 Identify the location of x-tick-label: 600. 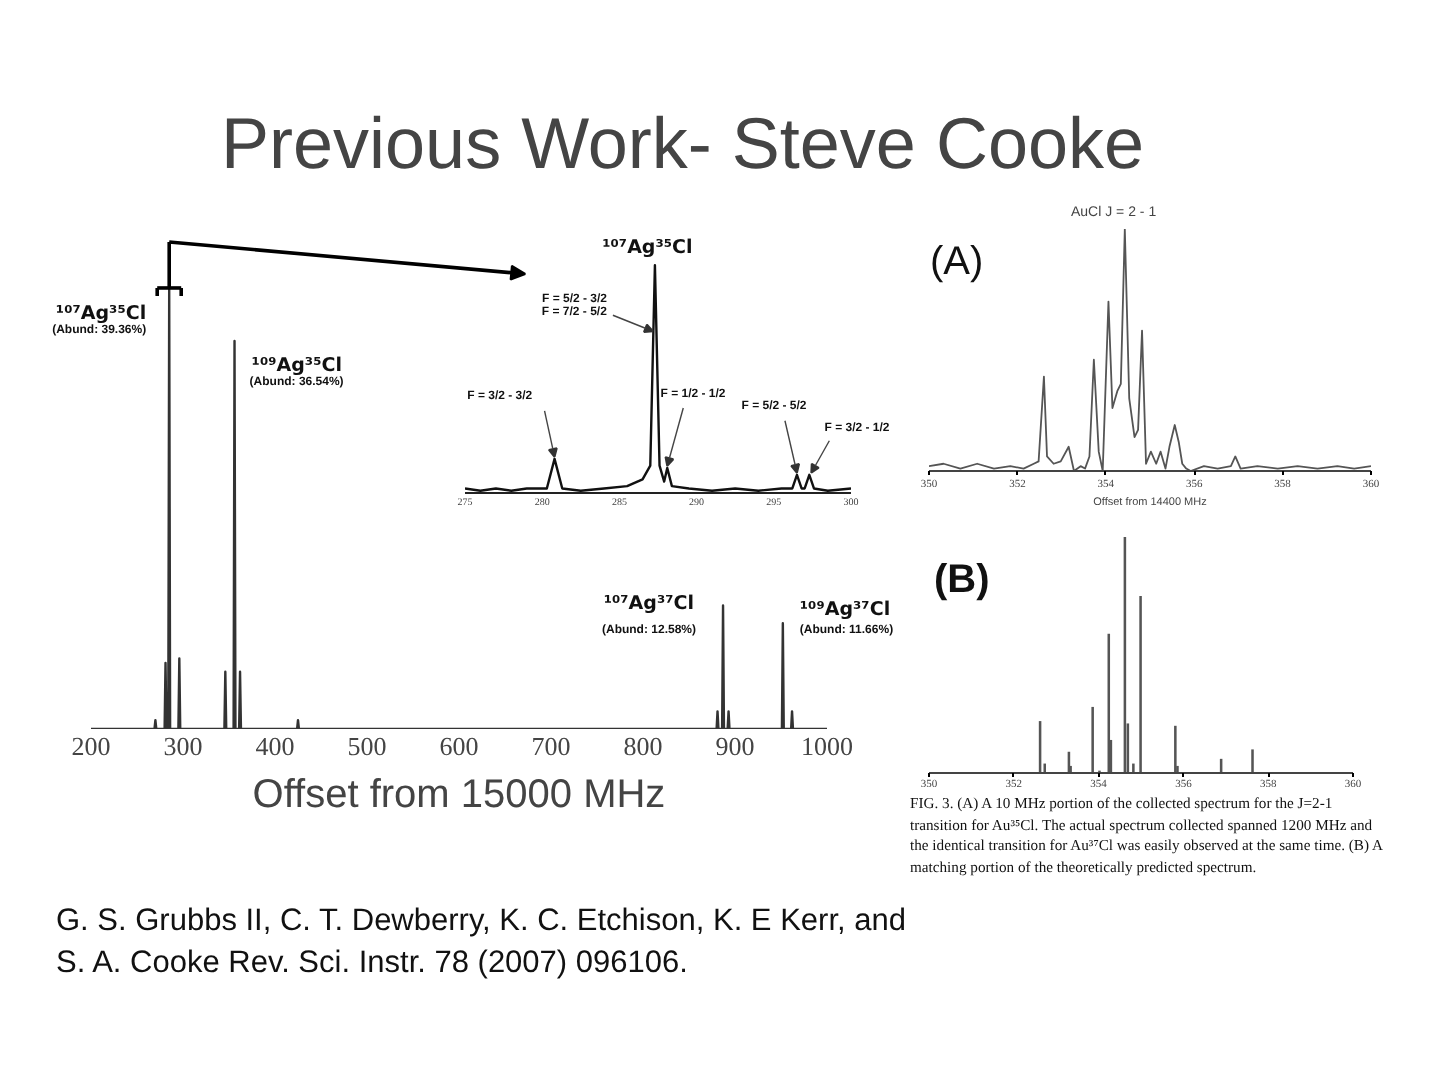
(459, 746).